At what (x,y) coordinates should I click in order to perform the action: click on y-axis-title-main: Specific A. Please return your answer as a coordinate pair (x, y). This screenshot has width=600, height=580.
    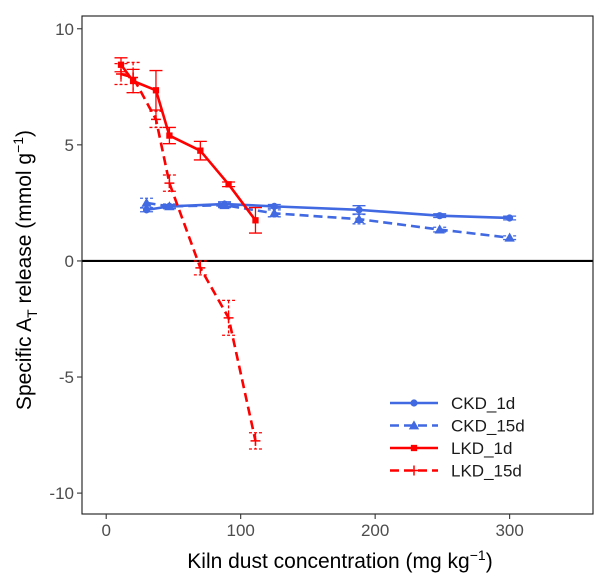
    Looking at the image, I should click on (24, 364).